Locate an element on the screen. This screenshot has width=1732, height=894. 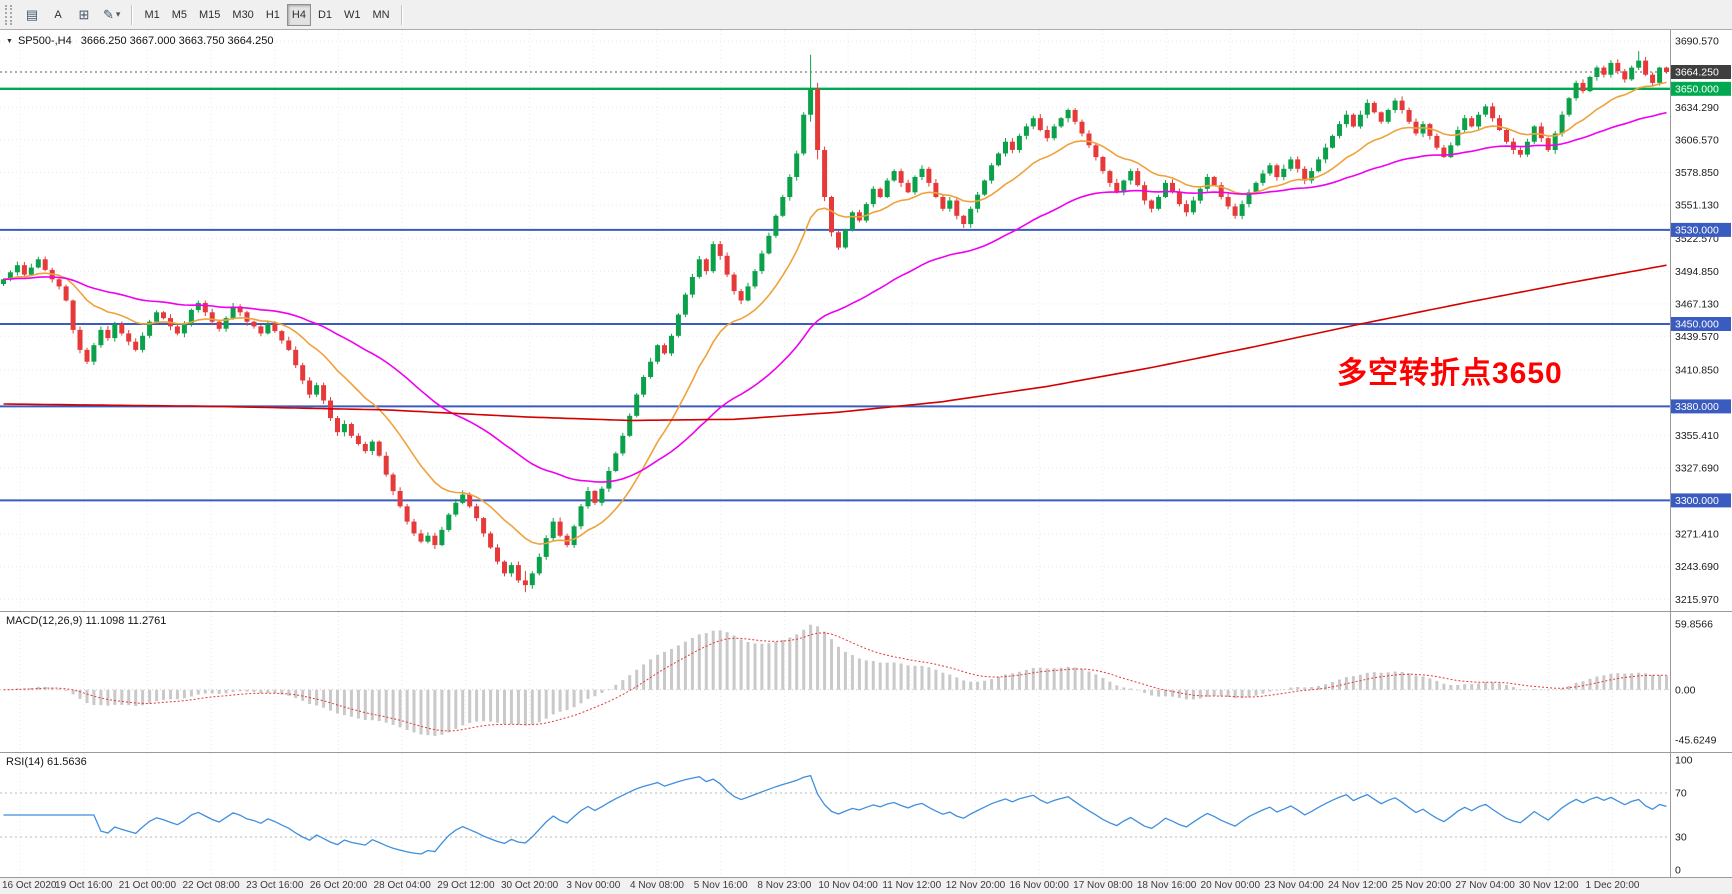
time-axis-label: 23 Nov 04:00 is located at coordinates (1294, 885).